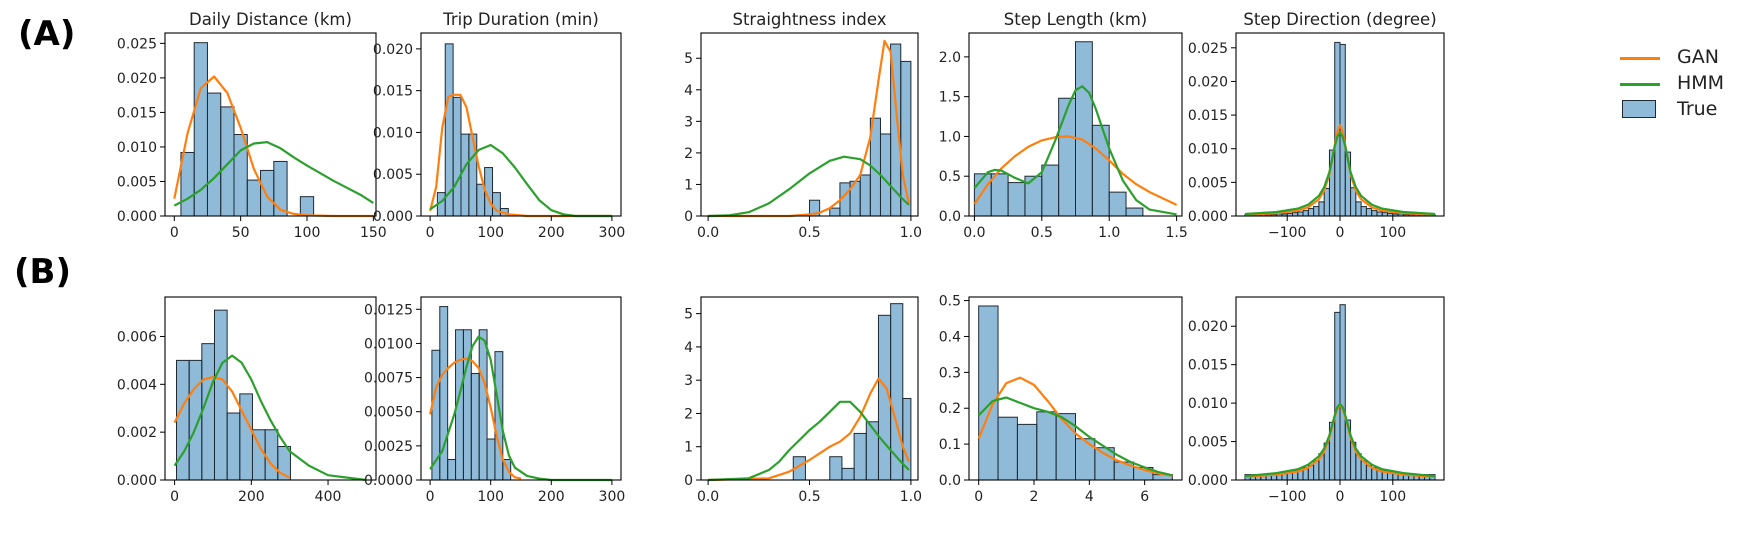 Image resolution: width=1747 pixels, height=542 pixels. Describe the element at coordinates (137, 44) in the screenshot. I see `ytick-label-A-daily-distance-5: 0.025` at that location.